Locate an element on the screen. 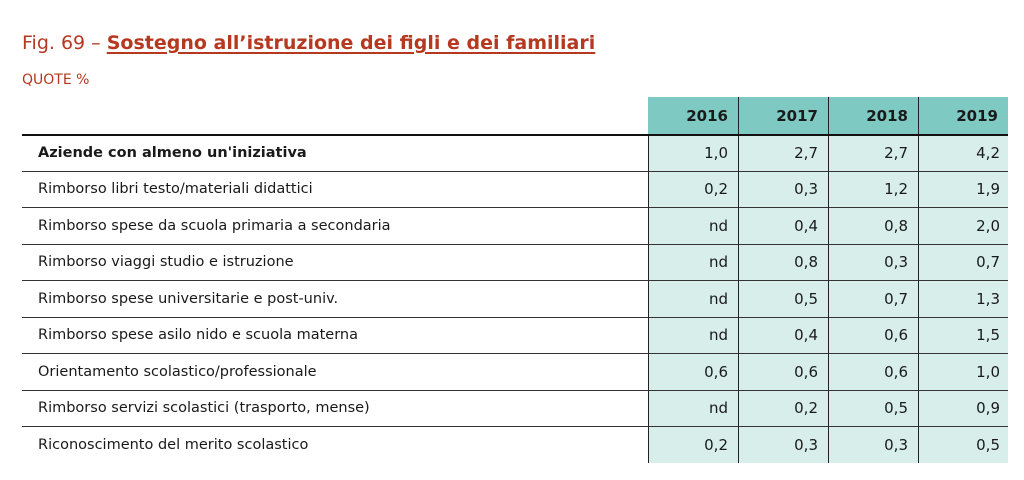 The image size is (1024, 480). table-cell: 2,0 is located at coordinates (963, 226).